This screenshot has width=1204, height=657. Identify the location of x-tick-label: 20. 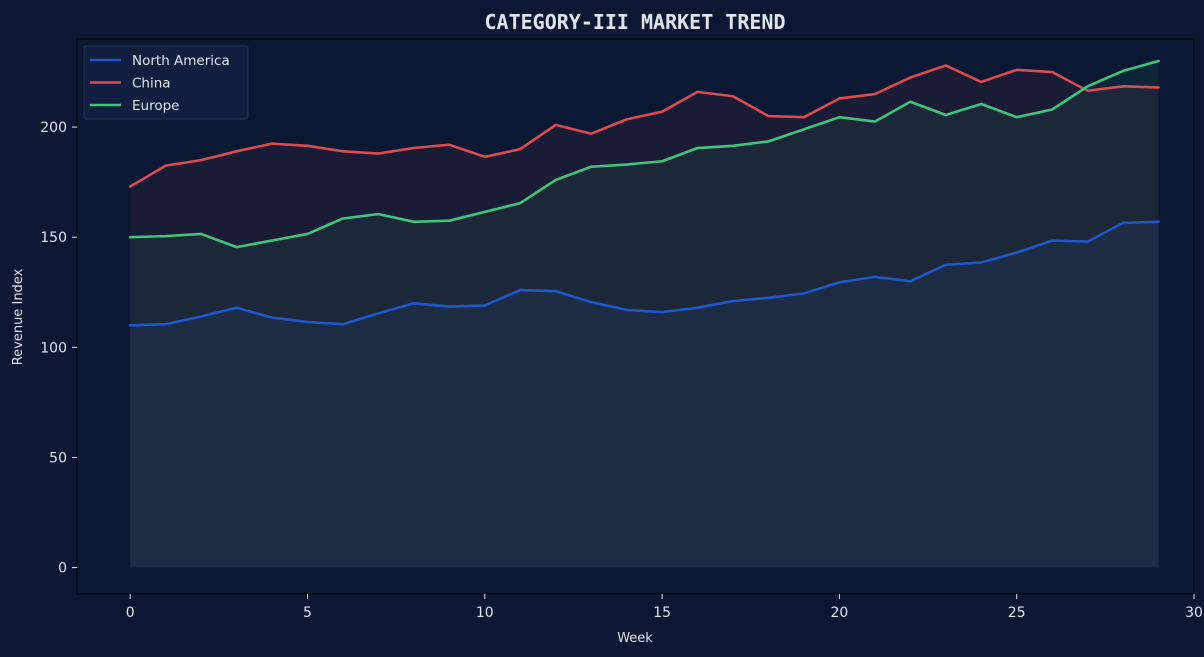
(839, 613).